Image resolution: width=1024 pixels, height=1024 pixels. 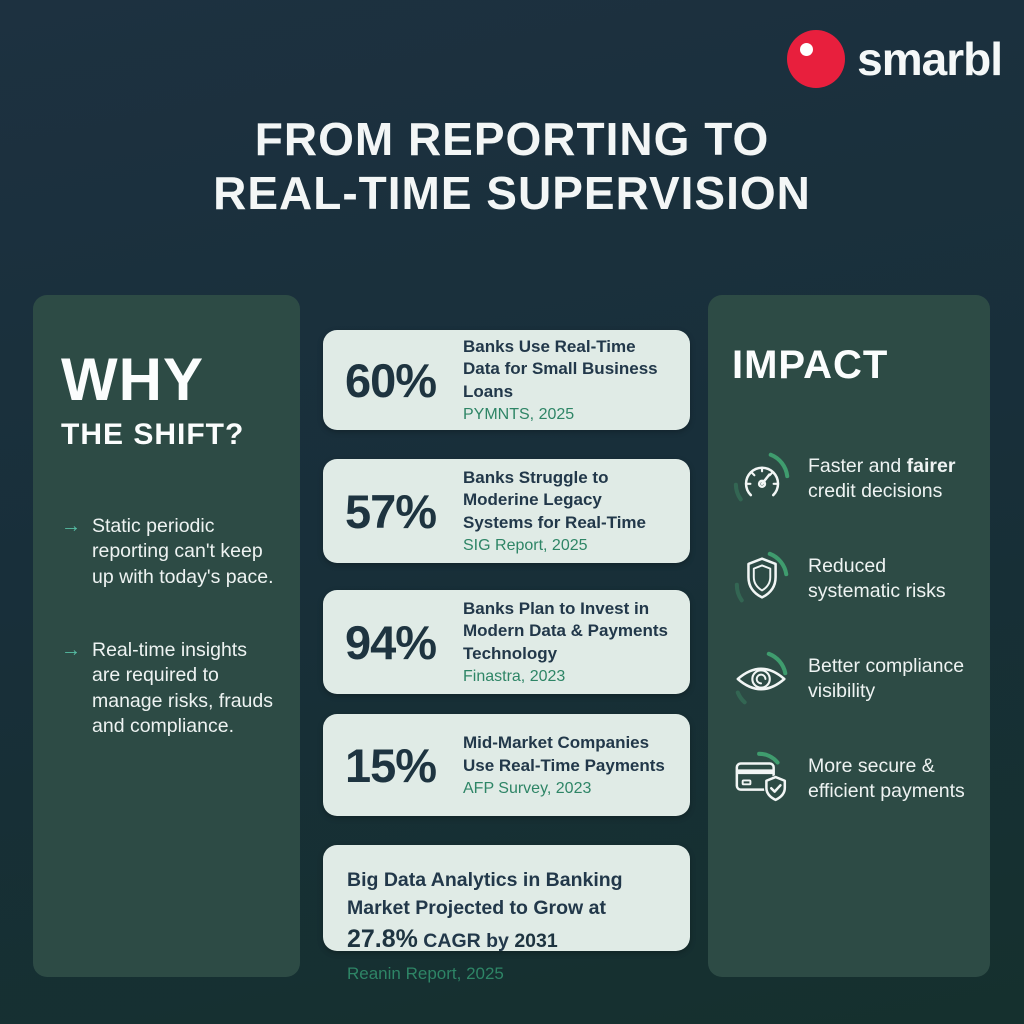 I want to click on stat-value: 15%, so click(x=391, y=765).